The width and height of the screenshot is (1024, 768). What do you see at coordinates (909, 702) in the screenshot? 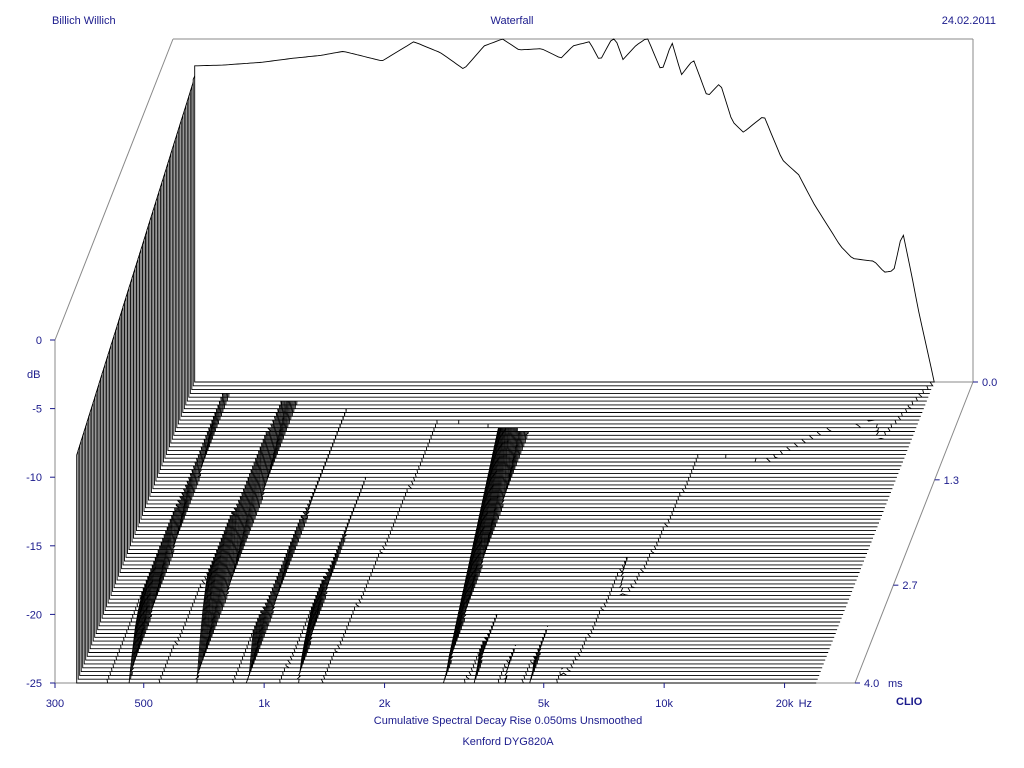
I see `brand-logo: CLIO` at bounding box center [909, 702].